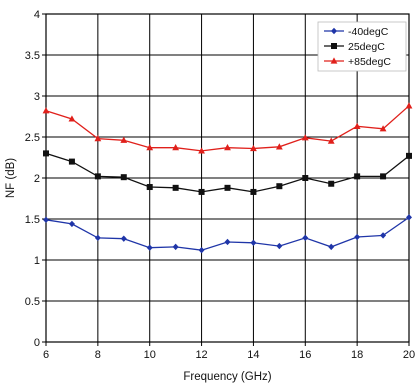 Image resolution: width=417 pixels, height=388 pixels. Describe the element at coordinates (124, 139) in the screenshot. I see `point-85degc-x9` at that location.